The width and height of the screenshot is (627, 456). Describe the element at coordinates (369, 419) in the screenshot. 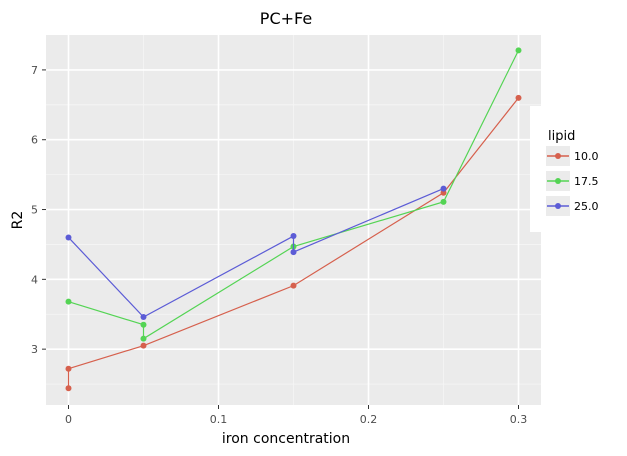

I see `x-tick-label: 0.2` at that location.